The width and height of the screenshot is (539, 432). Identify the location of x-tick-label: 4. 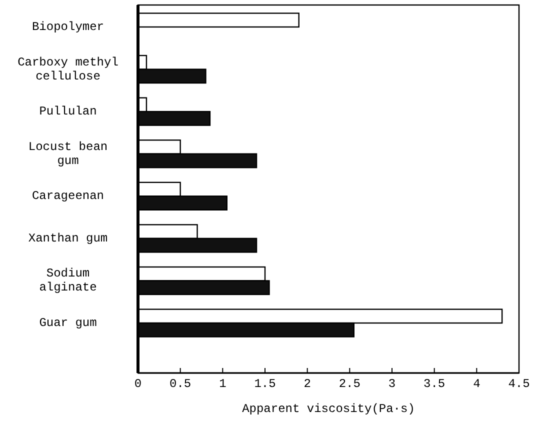
(476, 384).